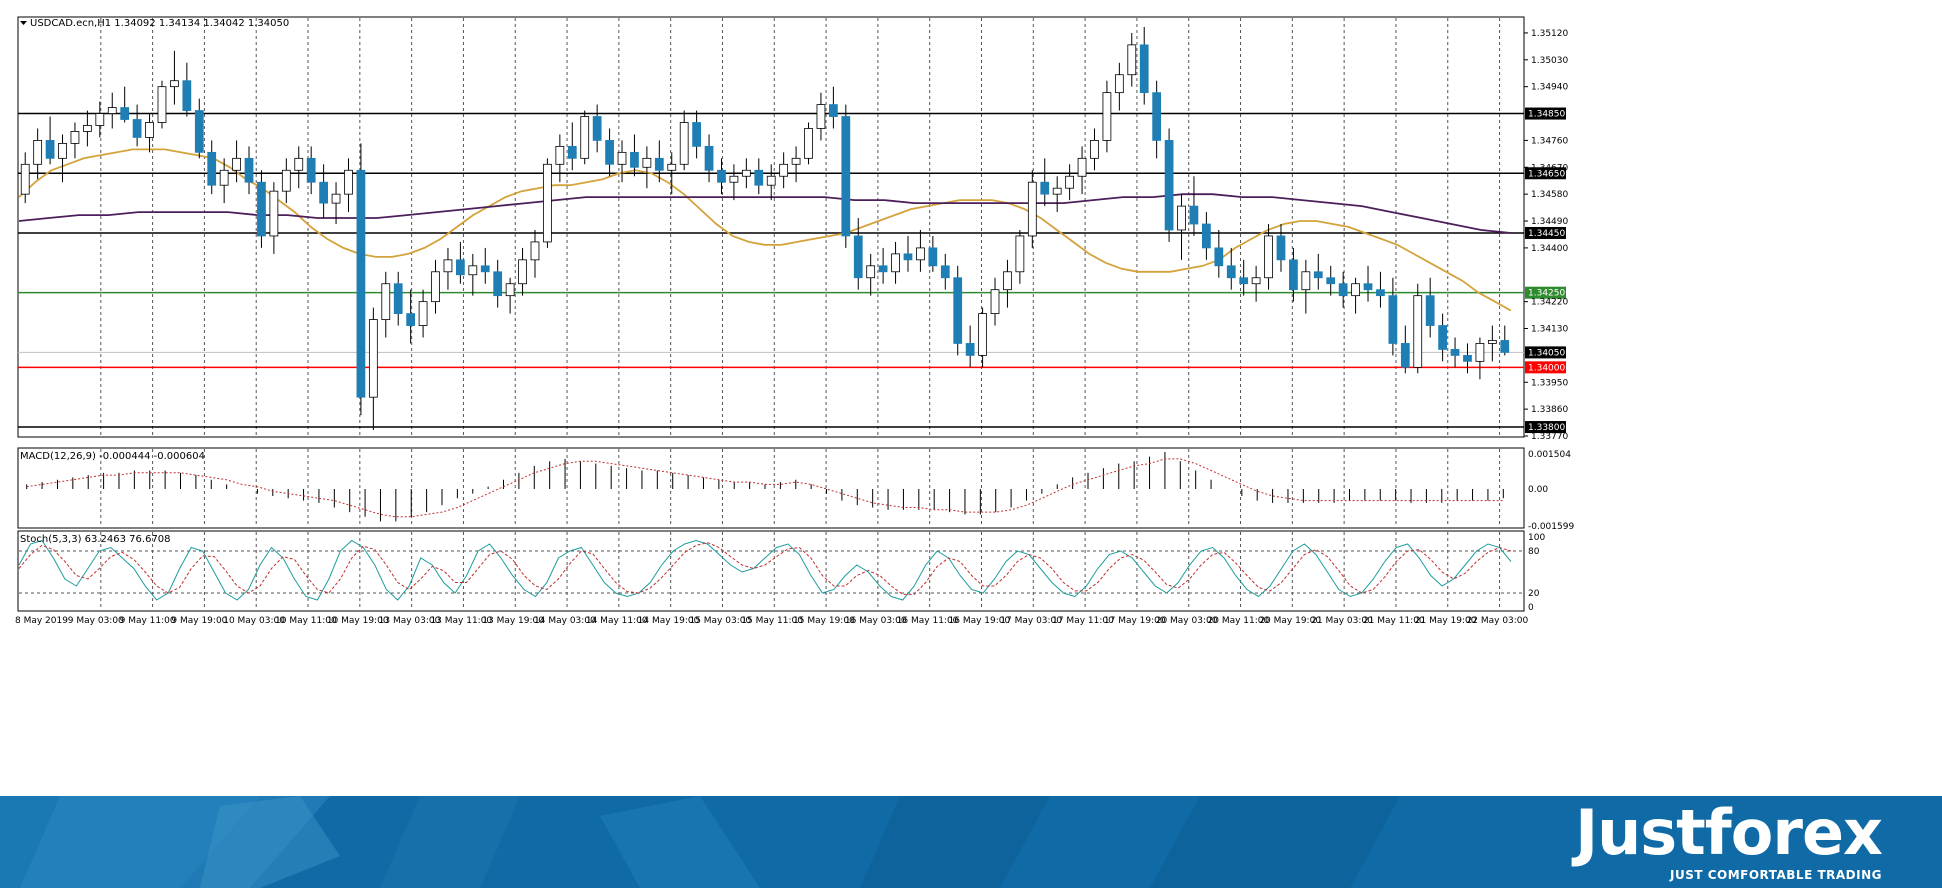  I want to click on level-price-label: 1.34450, so click(1546, 234).